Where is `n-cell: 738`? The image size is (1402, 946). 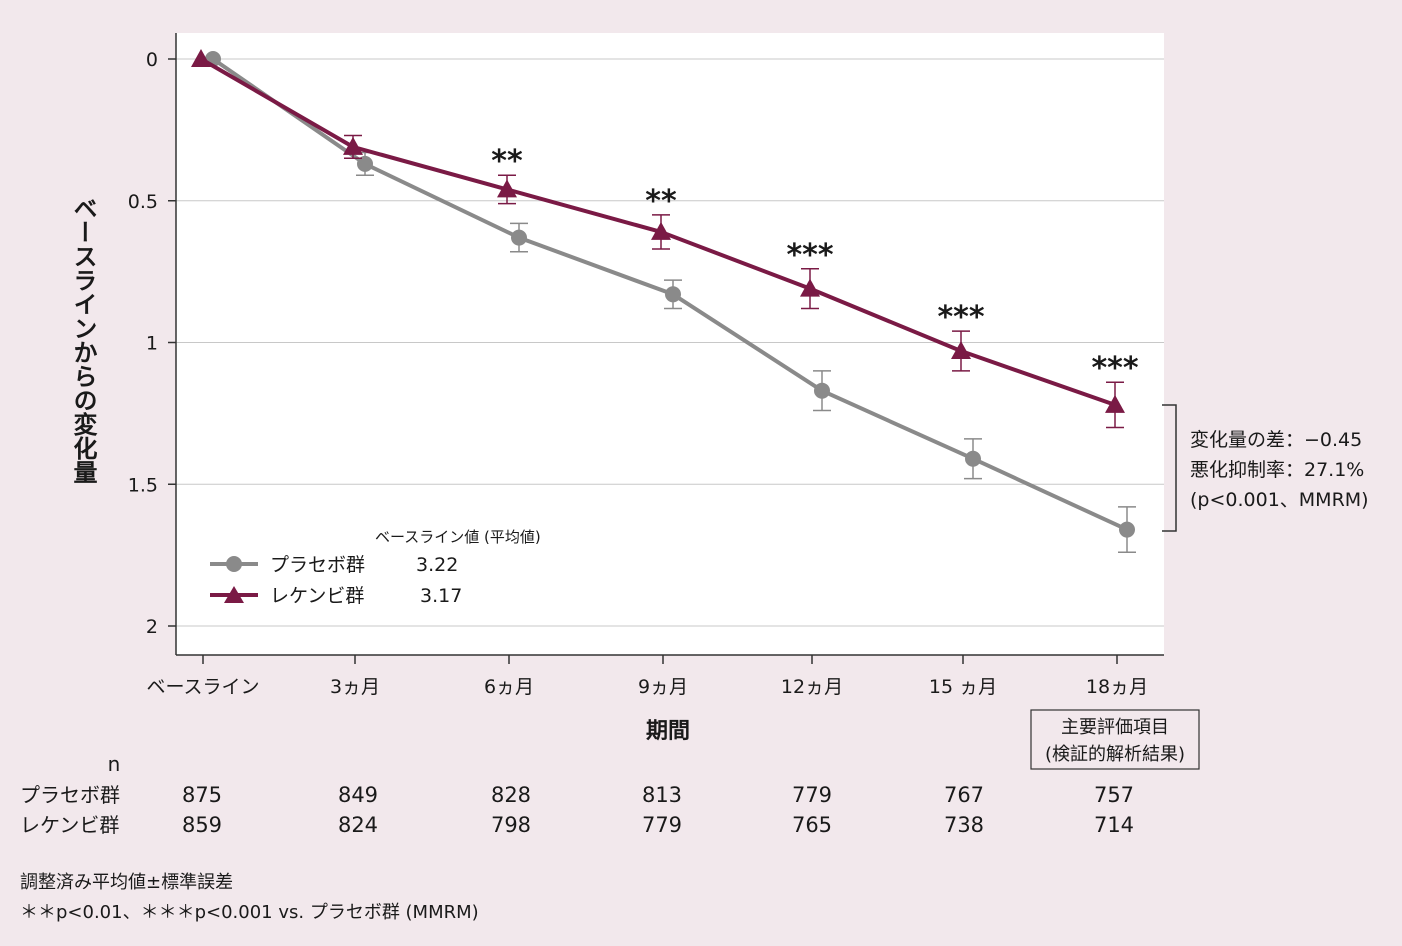 n-cell: 738 is located at coordinates (964, 825).